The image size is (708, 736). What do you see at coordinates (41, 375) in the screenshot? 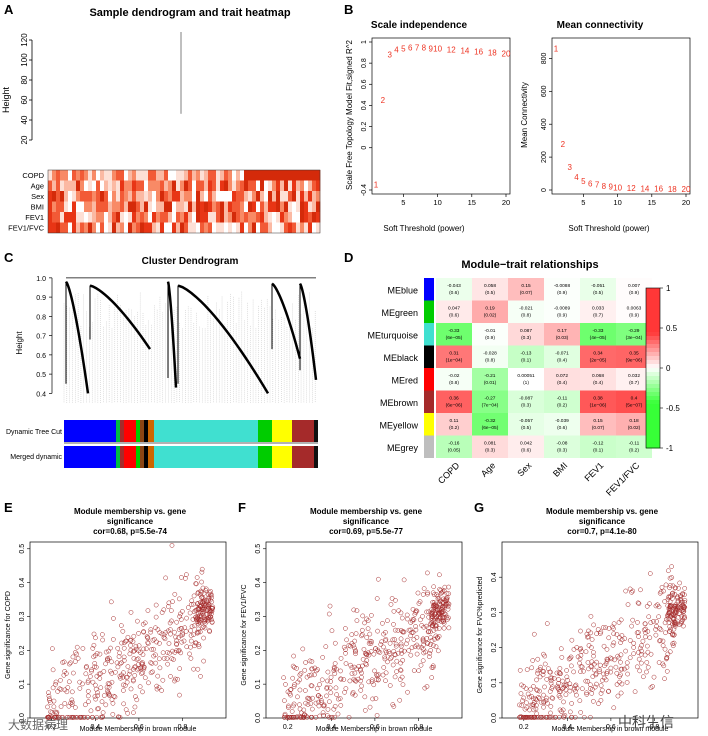
I see `c-ytick-label: 0.5` at bounding box center [41, 375].